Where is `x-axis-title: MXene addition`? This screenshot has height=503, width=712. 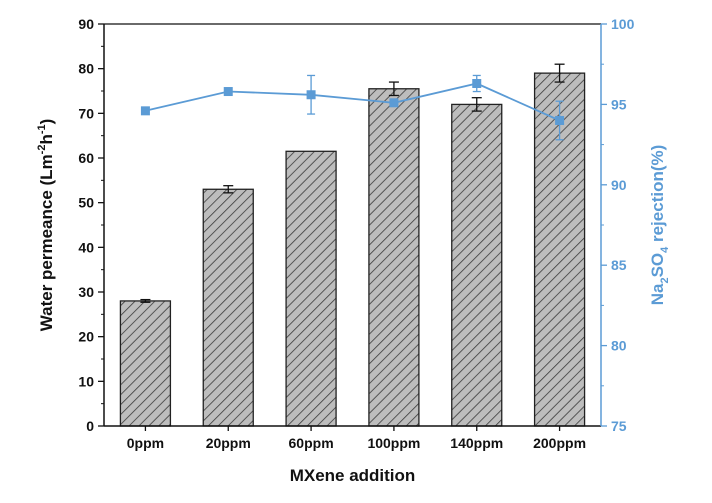 x-axis-title: MXene addition is located at coordinates (353, 475).